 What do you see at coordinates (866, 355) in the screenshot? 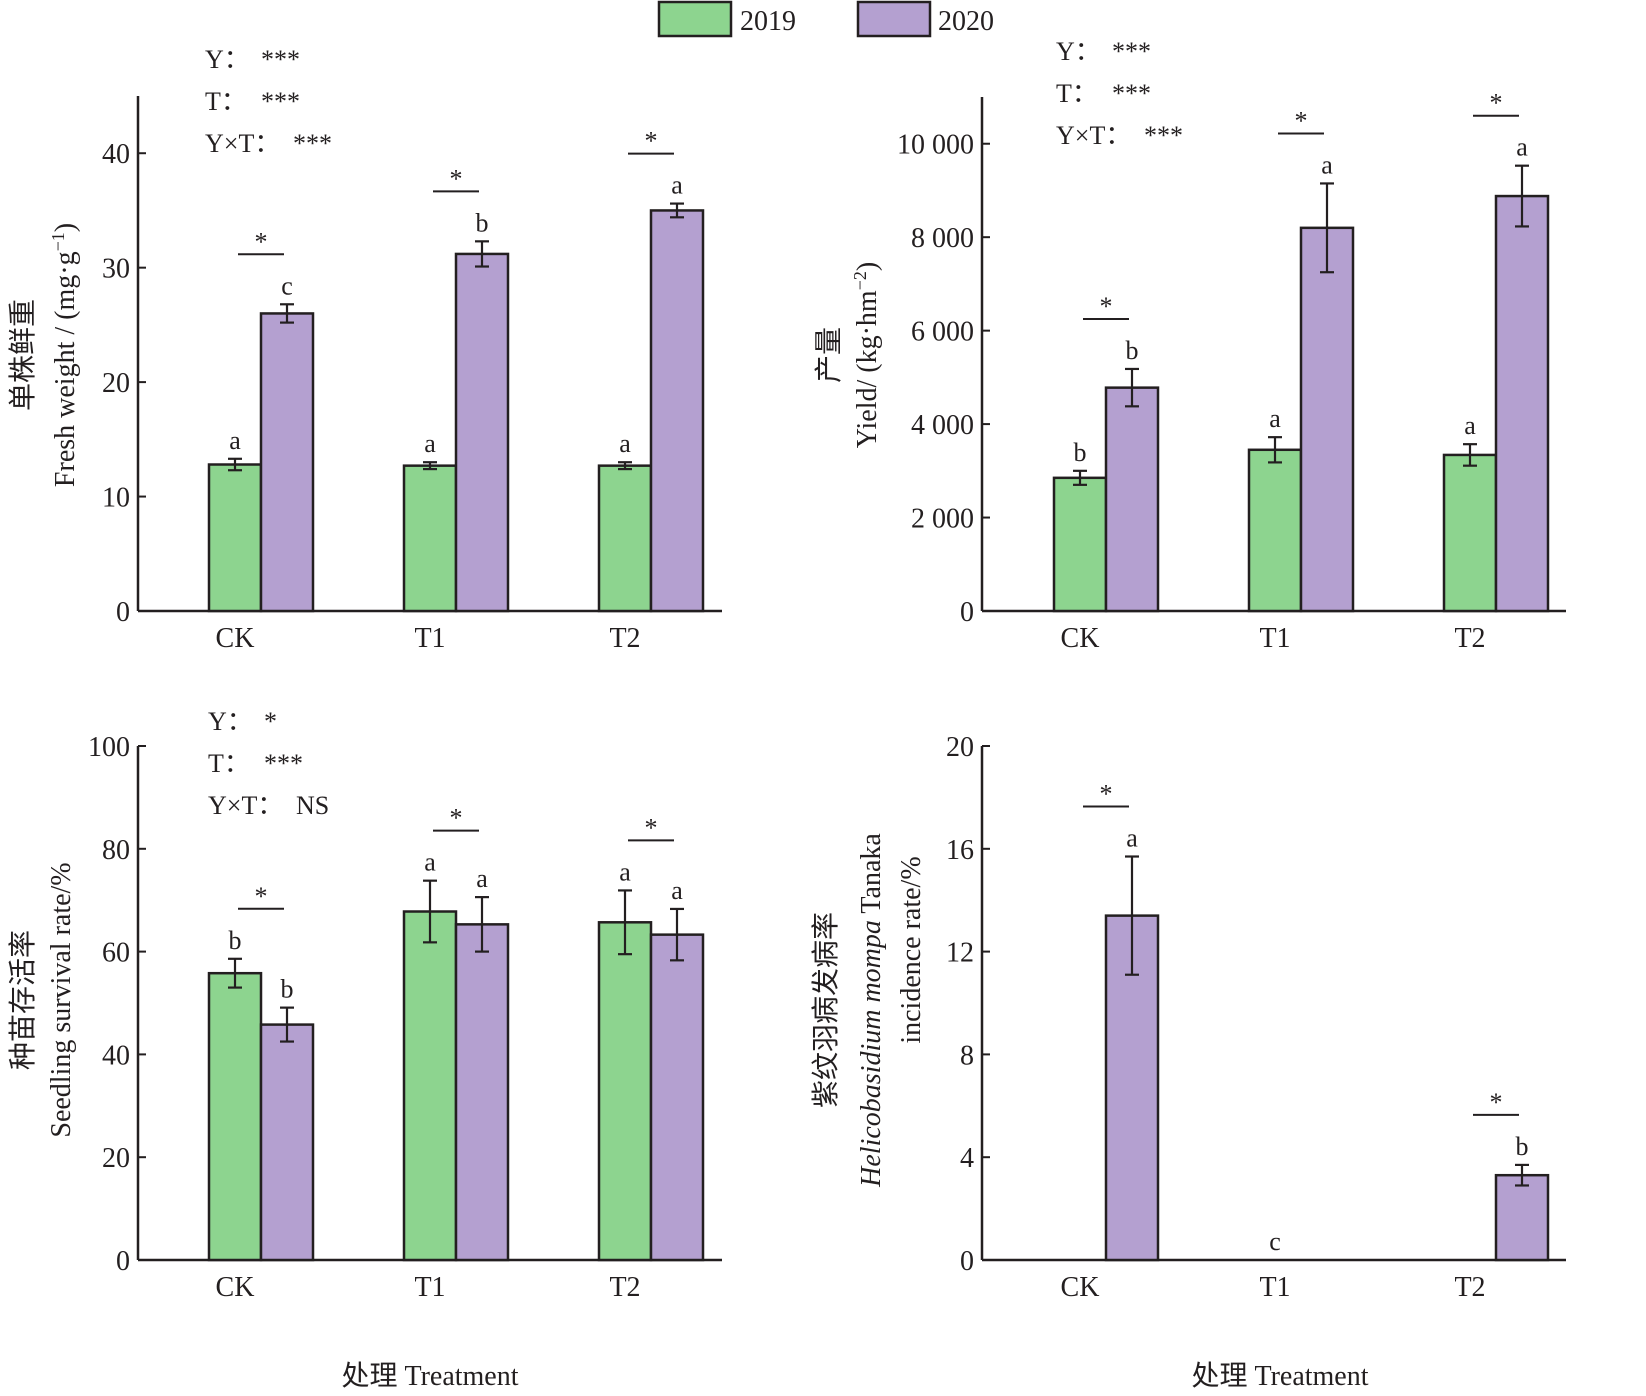
I see `y-axis-label-en: Yield/ (kg·hm−2)` at bounding box center [866, 355].